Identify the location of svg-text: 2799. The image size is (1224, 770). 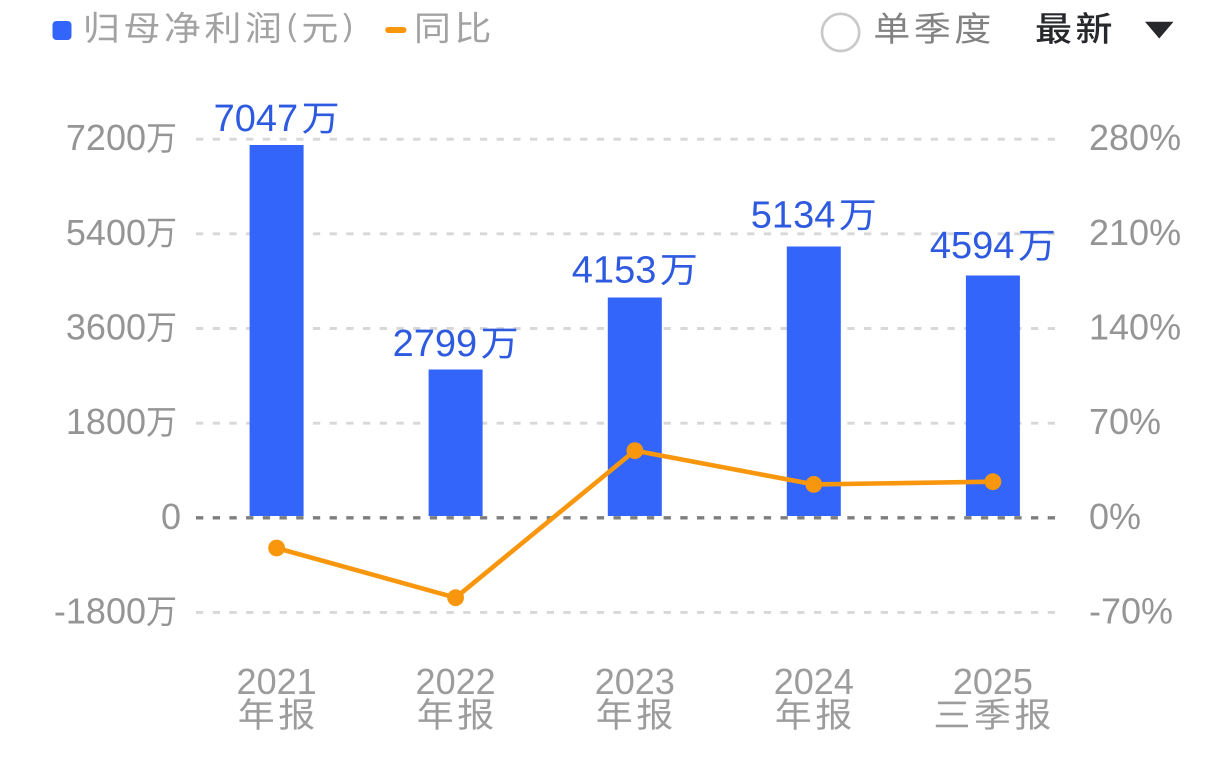
(435, 344).